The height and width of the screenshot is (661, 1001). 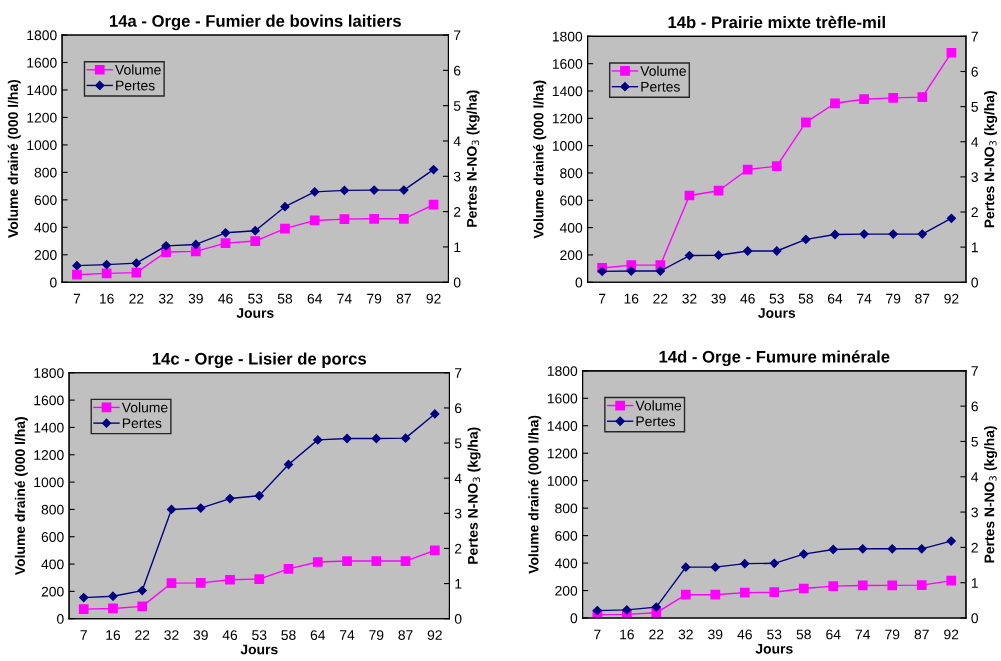 I want to click on chart-title: 14c - Orge - Lisier de porcs, so click(x=259, y=360).